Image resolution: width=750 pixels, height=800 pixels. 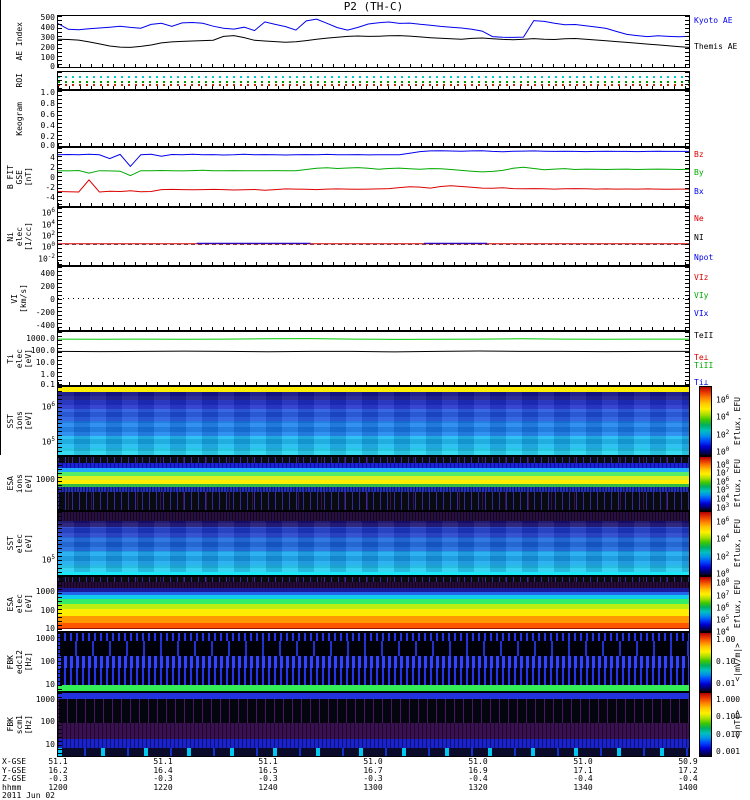 What do you see at coordinates (268, 787) in the screenshot?
I see `axis-value-hhmm-2: 1240` at bounding box center [268, 787].